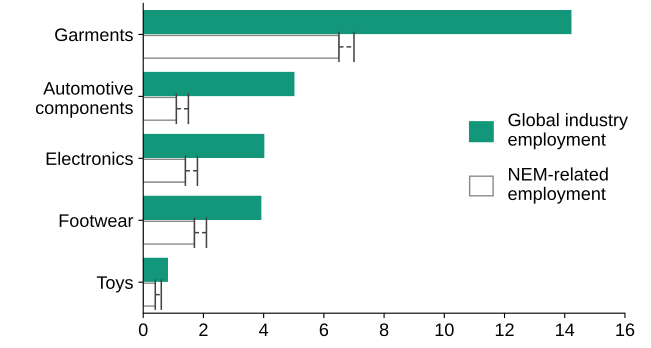  Describe the element at coordinates (445, 329) in the screenshot. I see `x-tick-label: 10` at that location.